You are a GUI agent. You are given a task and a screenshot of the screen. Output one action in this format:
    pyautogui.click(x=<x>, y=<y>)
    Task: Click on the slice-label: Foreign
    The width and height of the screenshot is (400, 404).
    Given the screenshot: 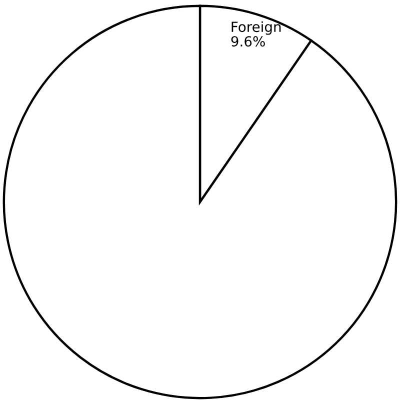 What is the action you would take?
    pyautogui.click(x=256, y=28)
    